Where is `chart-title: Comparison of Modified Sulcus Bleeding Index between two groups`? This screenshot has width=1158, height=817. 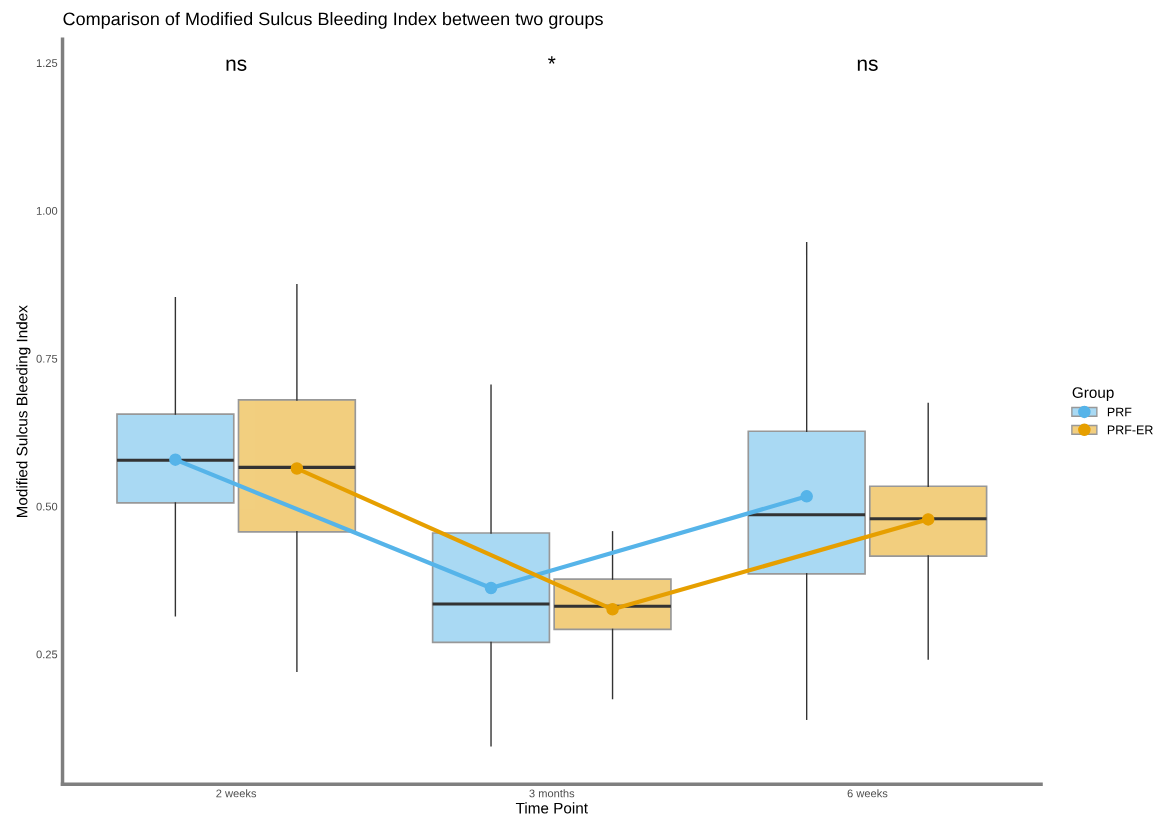
chart-title: Comparison of Modified Sulcus Bleeding Index between two groups is located at coordinates (333, 20).